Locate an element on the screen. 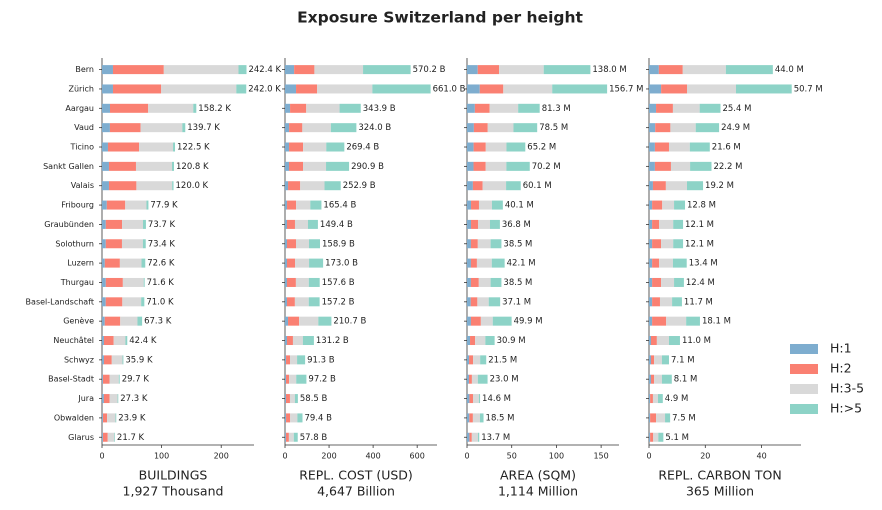 The width and height of the screenshot is (882, 510). value-label: 36.8 M is located at coordinates (516, 225).